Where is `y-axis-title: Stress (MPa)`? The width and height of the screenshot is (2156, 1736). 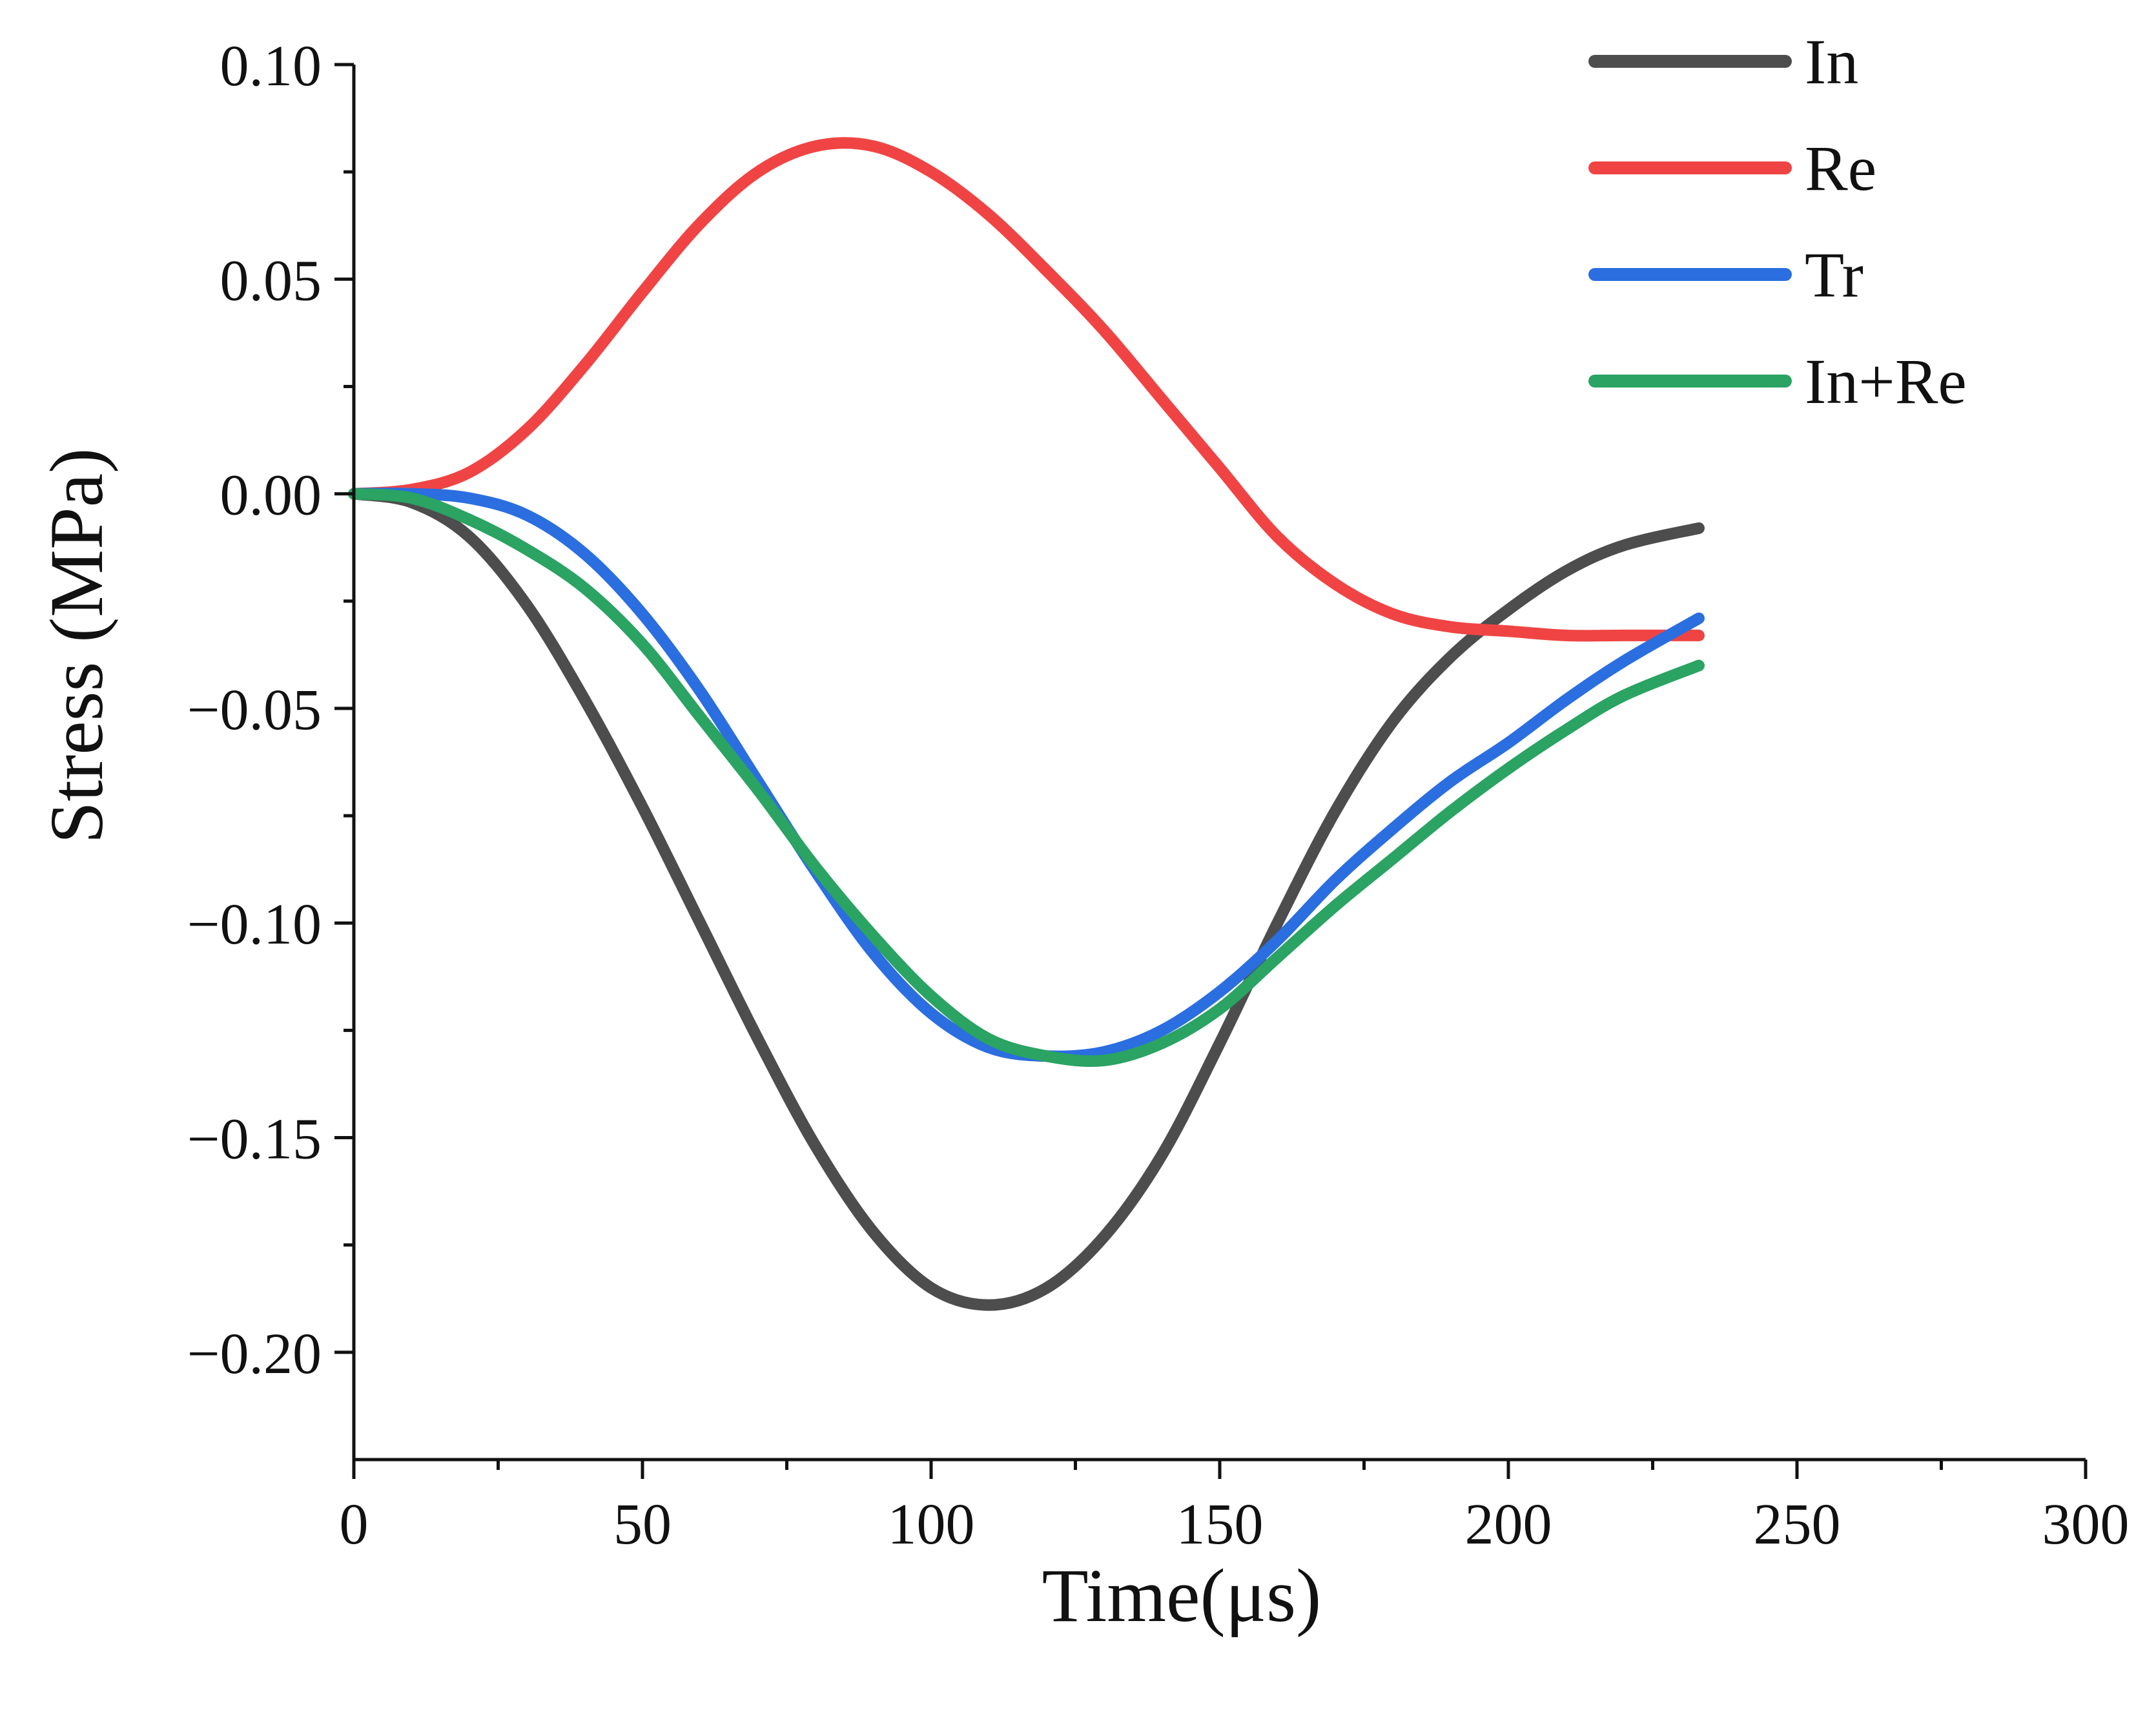 y-axis-title: Stress (MPa) is located at coordinates (76, 646).